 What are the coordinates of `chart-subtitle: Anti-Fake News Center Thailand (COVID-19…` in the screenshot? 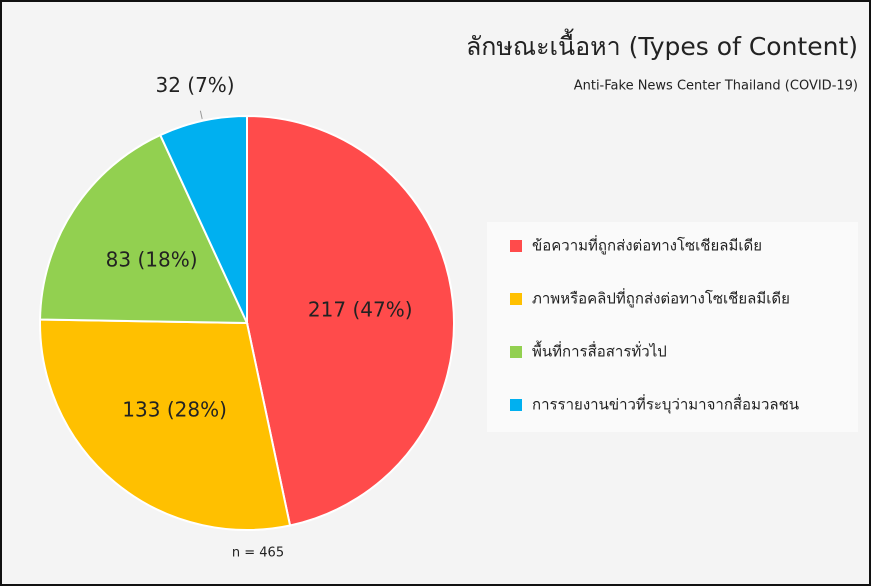 It's located at (716, 86).